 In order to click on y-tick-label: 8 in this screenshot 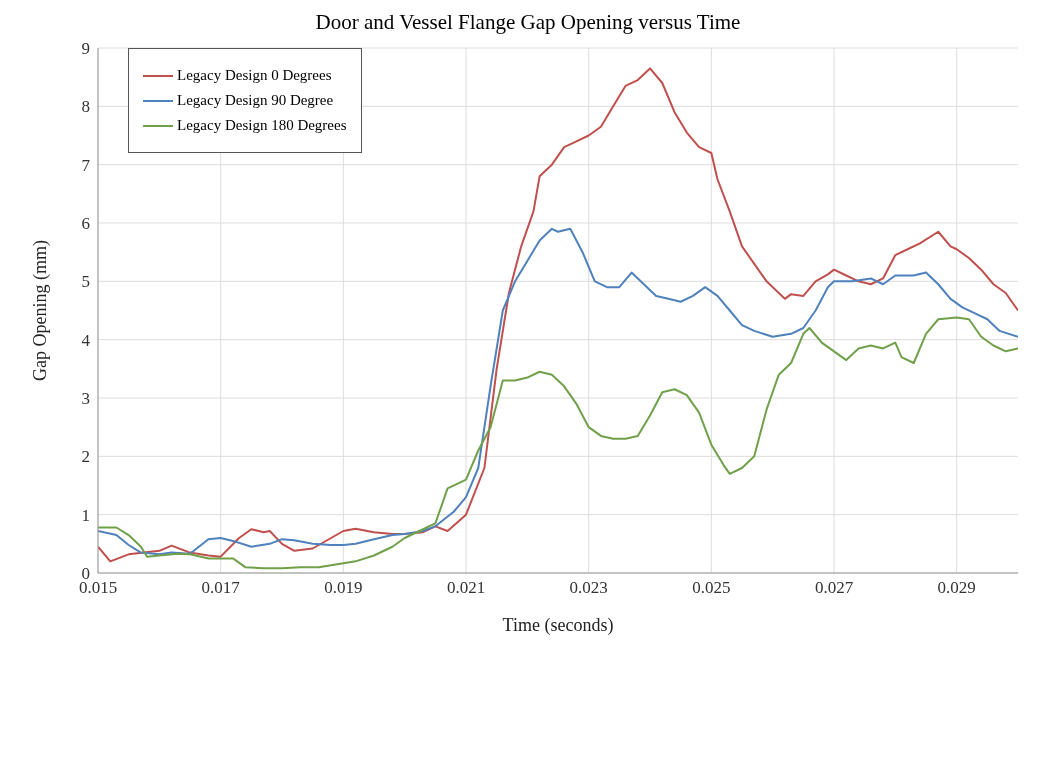, I will do `click(85, 107)`.